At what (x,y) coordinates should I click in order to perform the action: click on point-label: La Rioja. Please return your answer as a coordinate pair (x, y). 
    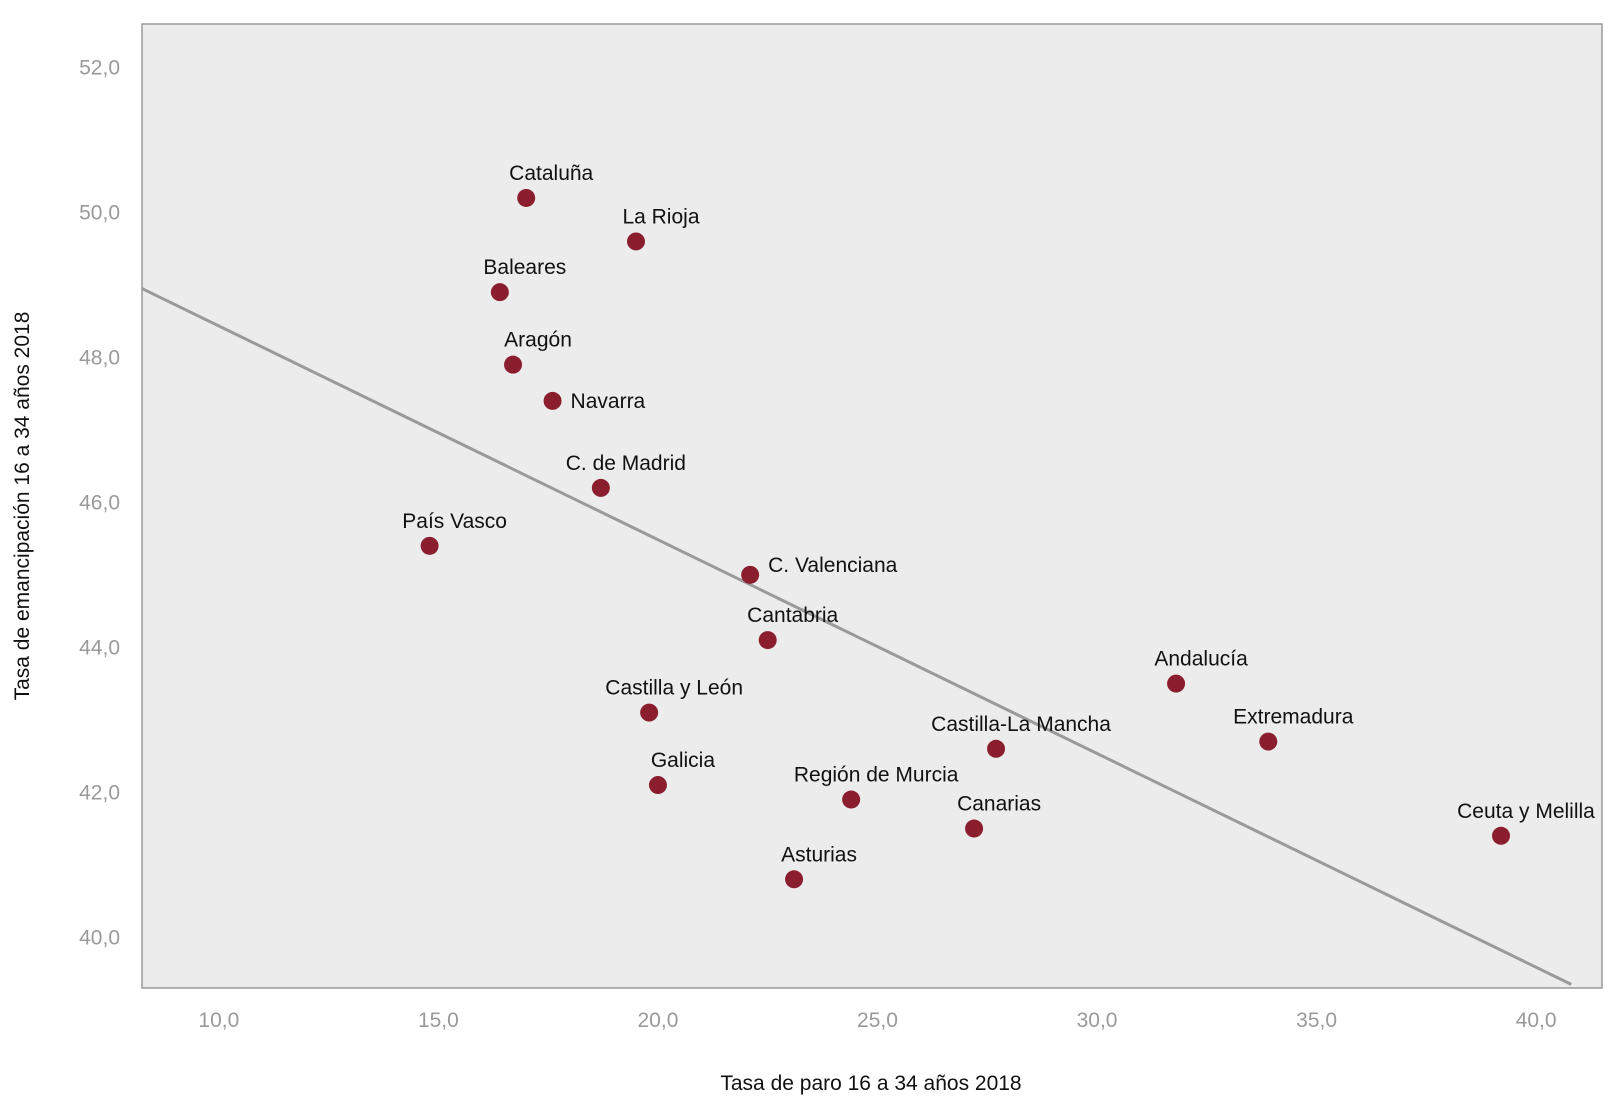
    Looking at the image, I should click on (660, 216).